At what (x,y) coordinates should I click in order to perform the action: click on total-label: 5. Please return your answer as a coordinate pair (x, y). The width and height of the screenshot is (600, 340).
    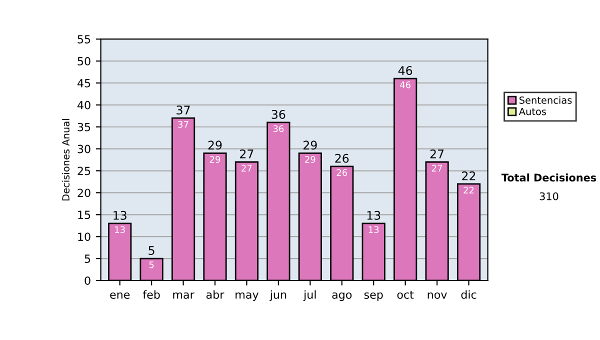
    Looking at the image, I should click on (151, 250).